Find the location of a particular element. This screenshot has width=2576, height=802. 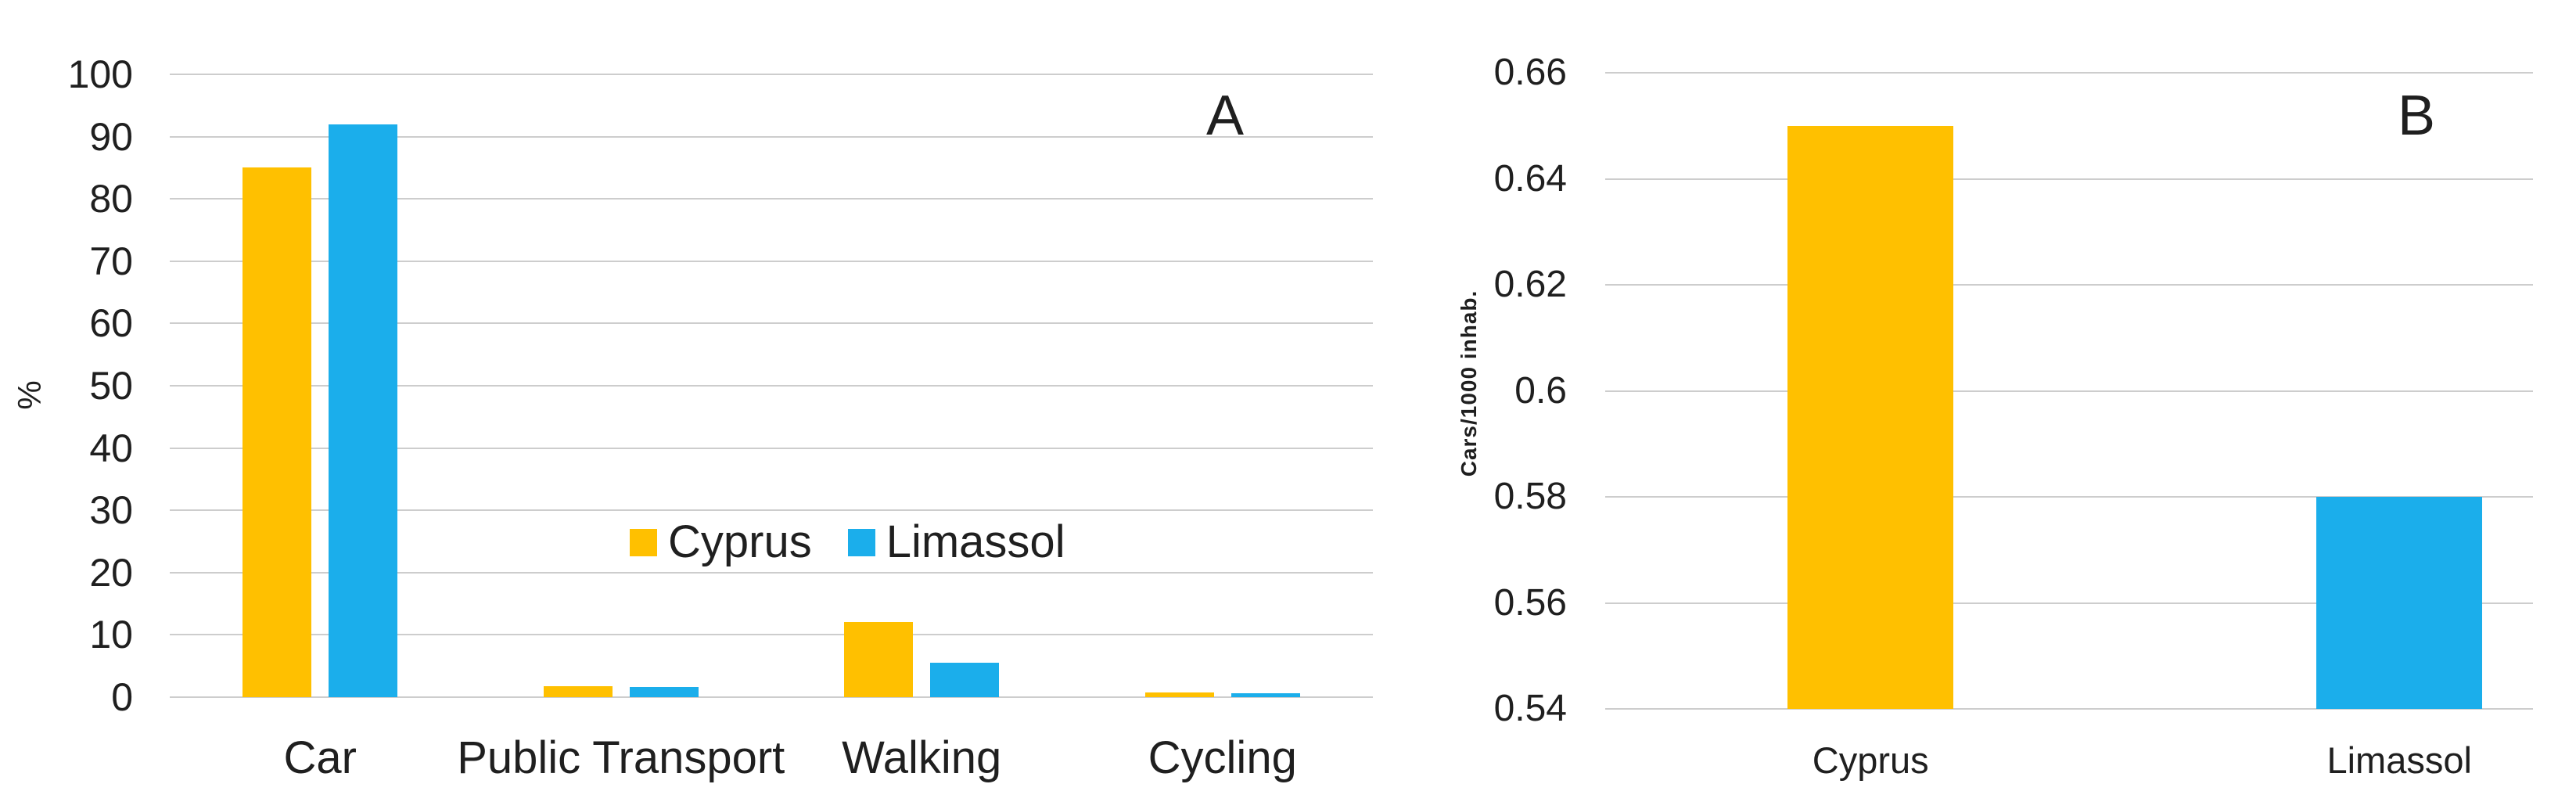

chart-a-legend: Cyprus Limassol is located at coordinates (847, 542).